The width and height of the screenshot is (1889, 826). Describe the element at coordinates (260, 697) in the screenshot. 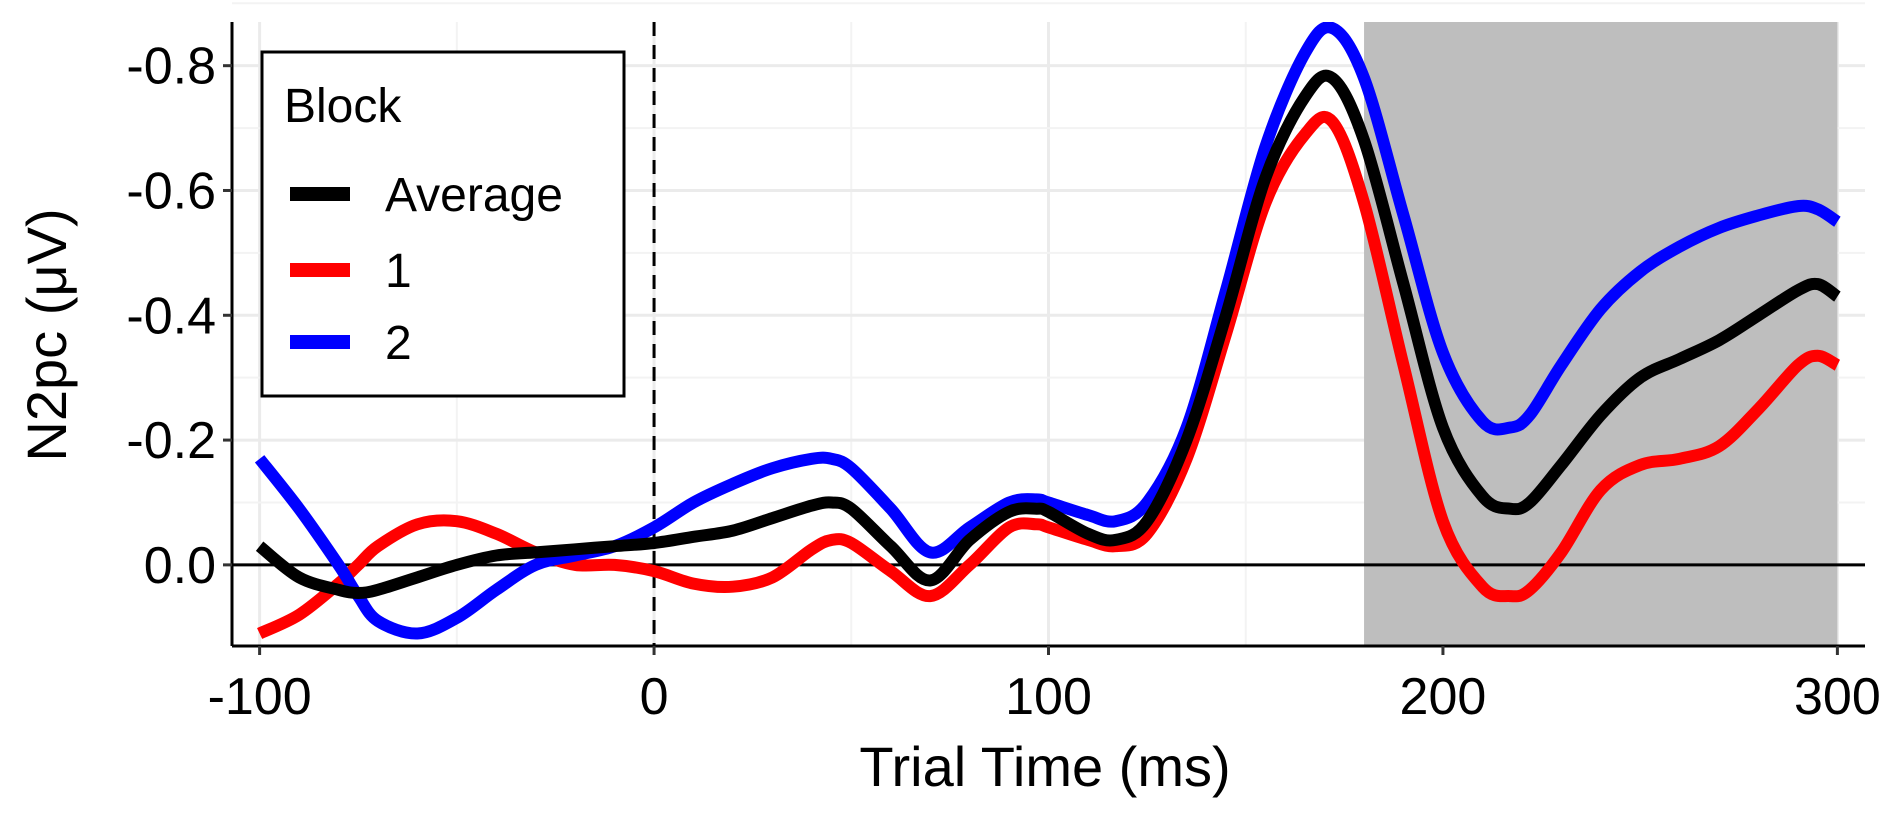

I see `x-tick-label: -100` at that location.